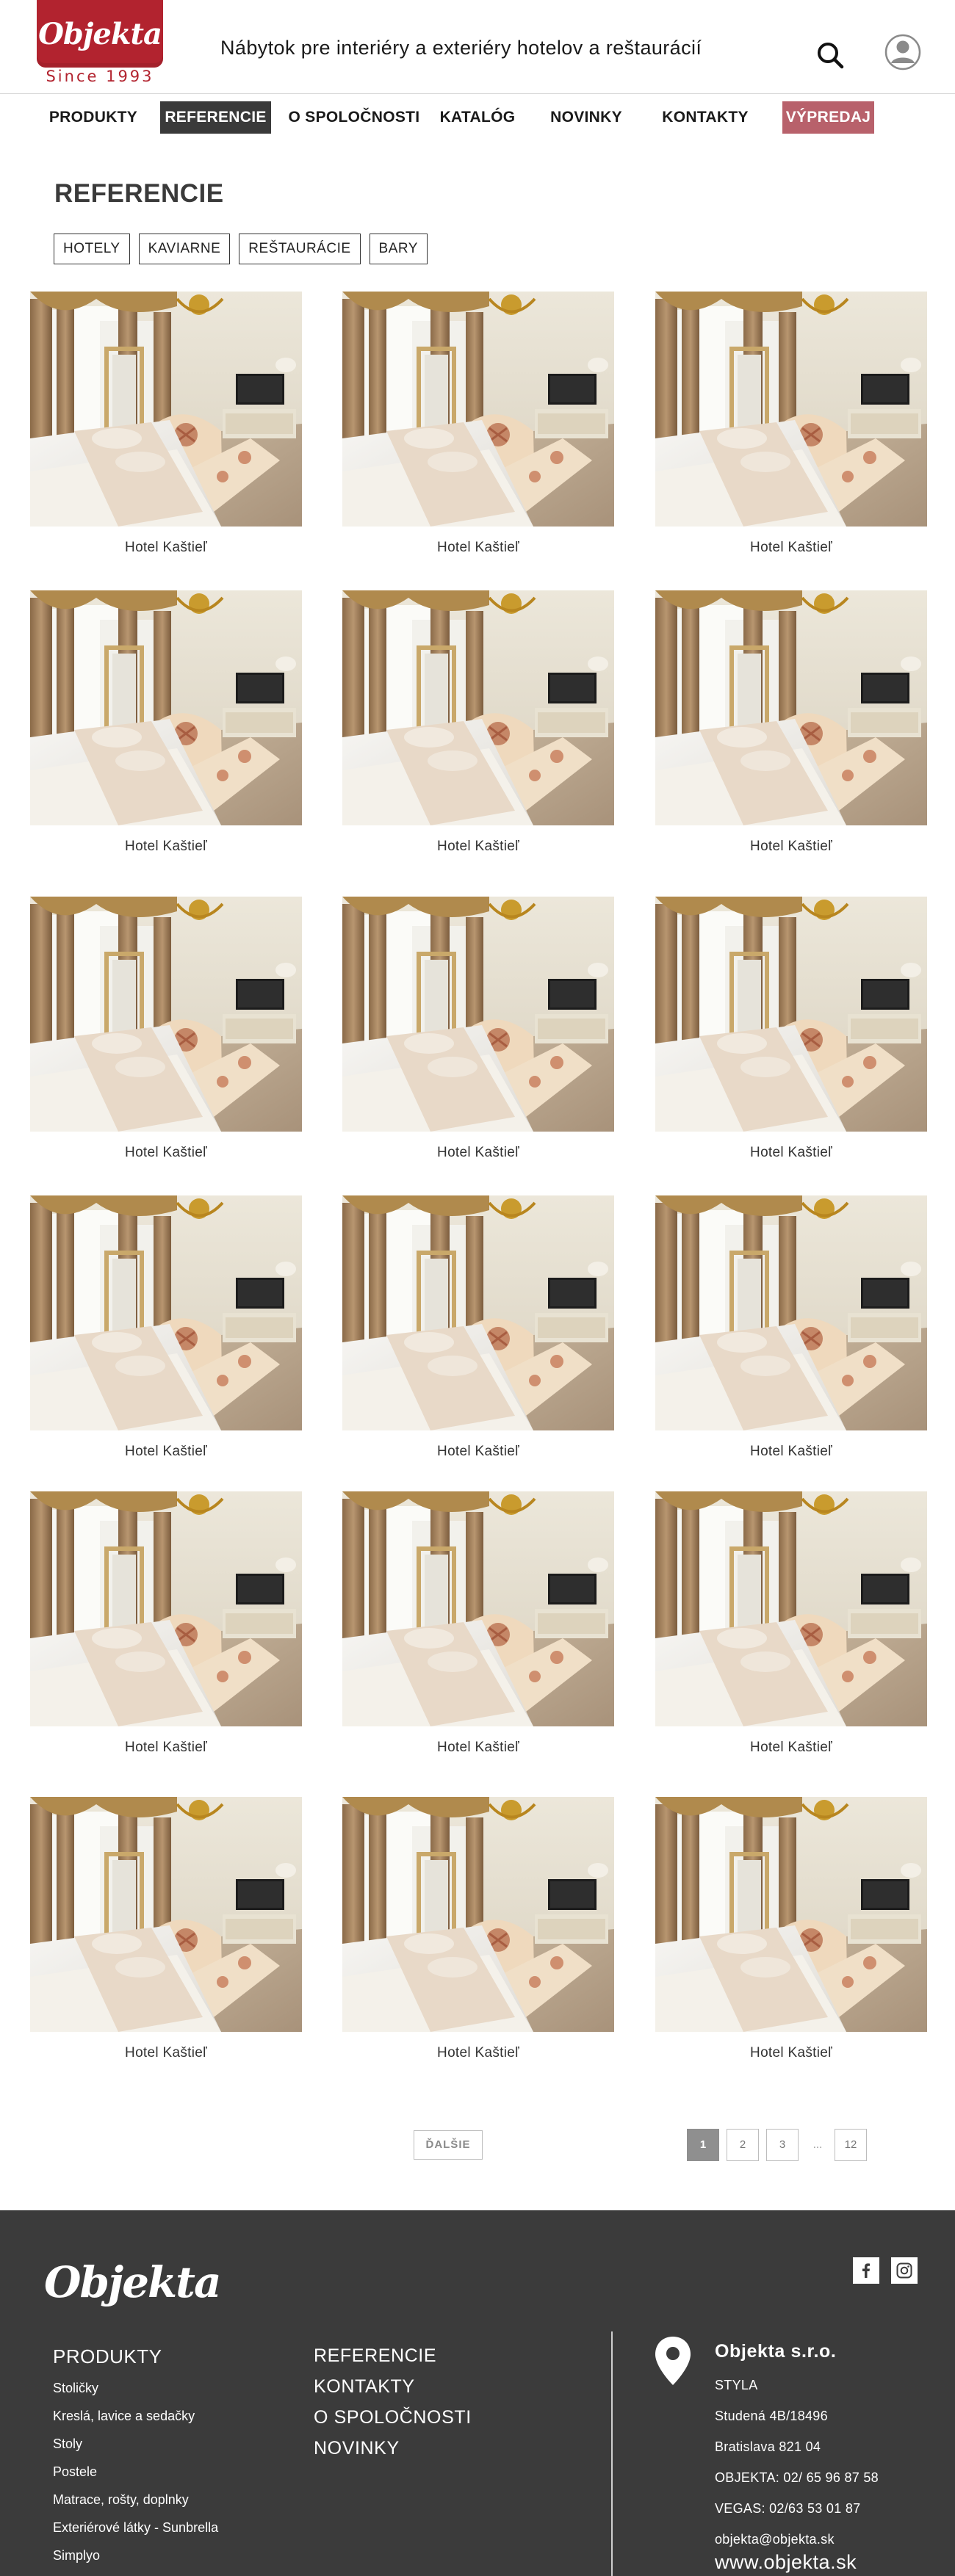 The image size is (955, 2576). Describe the element at coordinates (133, 2282) in the screenshot. I see `footer-logo: Objekta` at that location.